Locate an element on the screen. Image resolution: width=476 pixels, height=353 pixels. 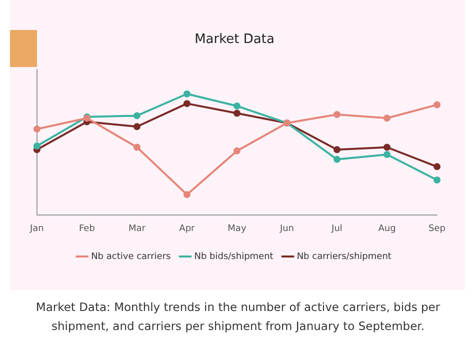
legend-label: Nb bids/shipment is located at coordinates (234, 257).